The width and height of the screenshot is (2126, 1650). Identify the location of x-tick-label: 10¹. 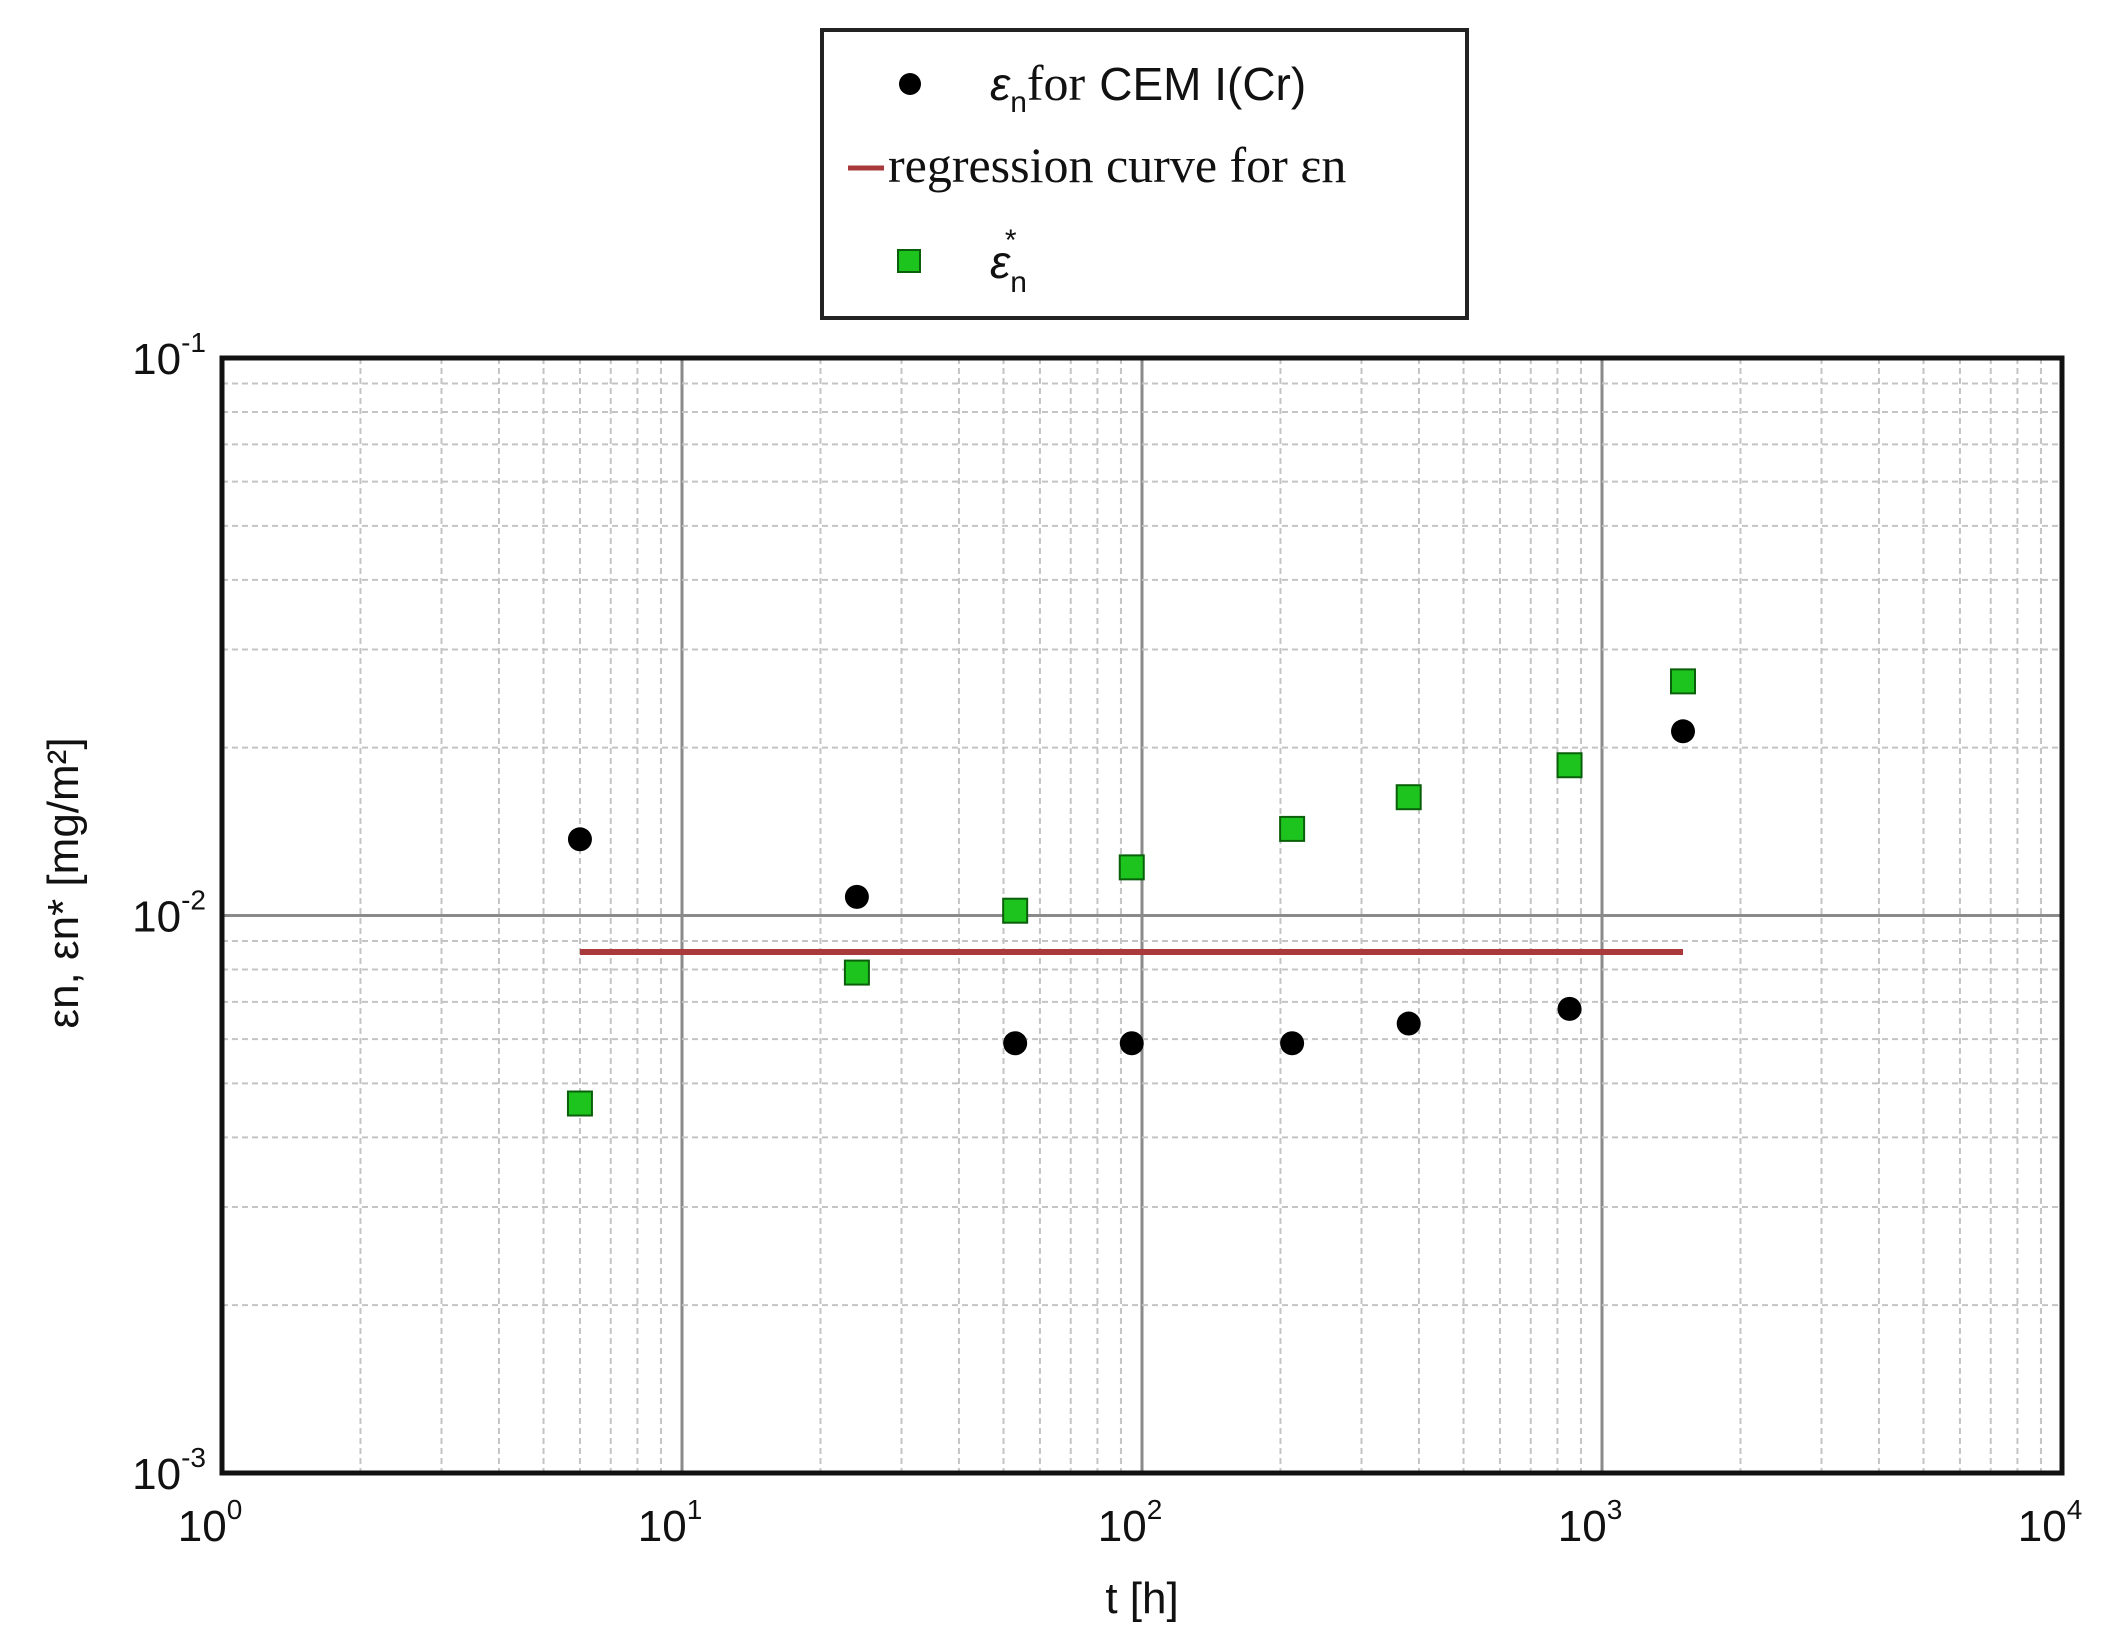
(670, 1522).